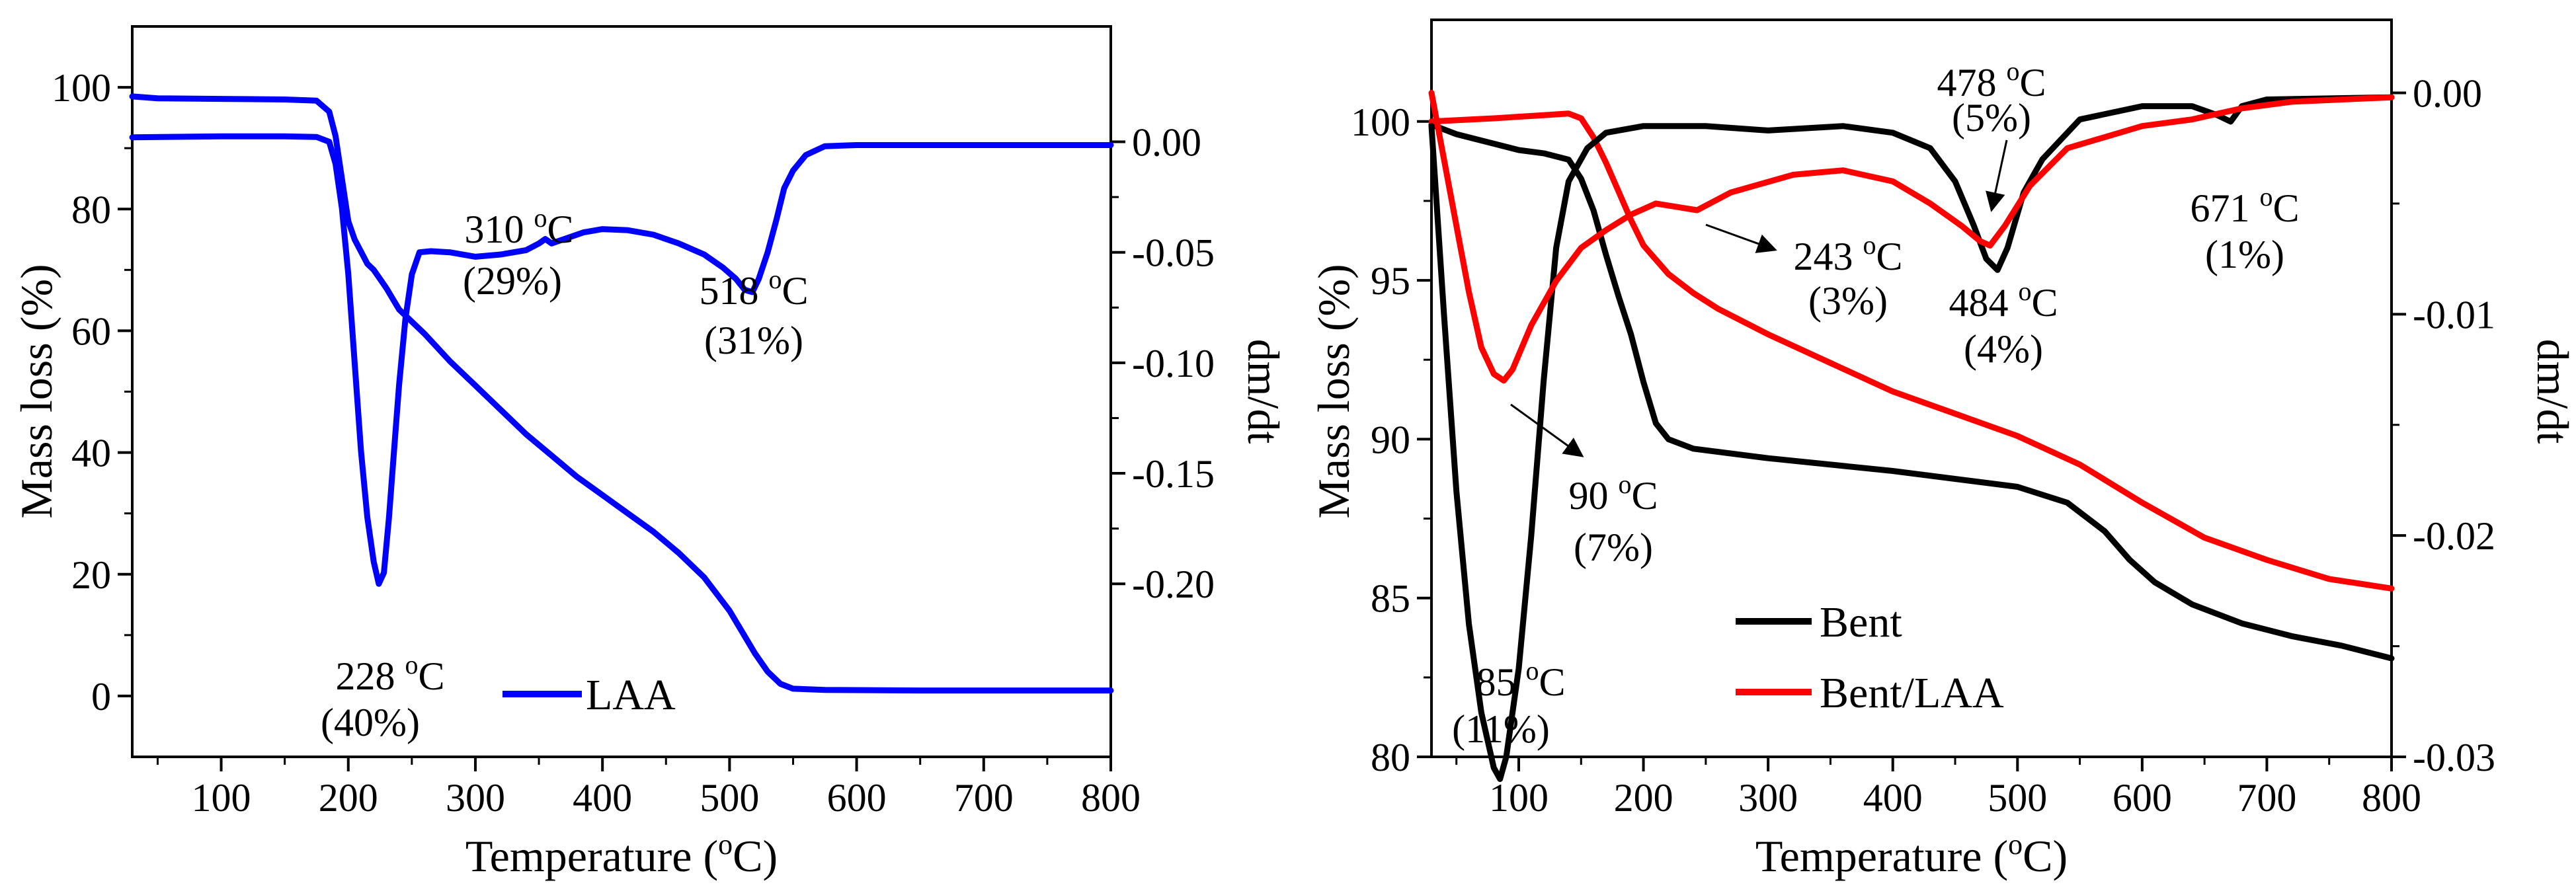 The image size is (2576, 895). Describe the element at coordinates (1991, 80) in the screenshot. I see `svg-text: 478 oC` at that location.